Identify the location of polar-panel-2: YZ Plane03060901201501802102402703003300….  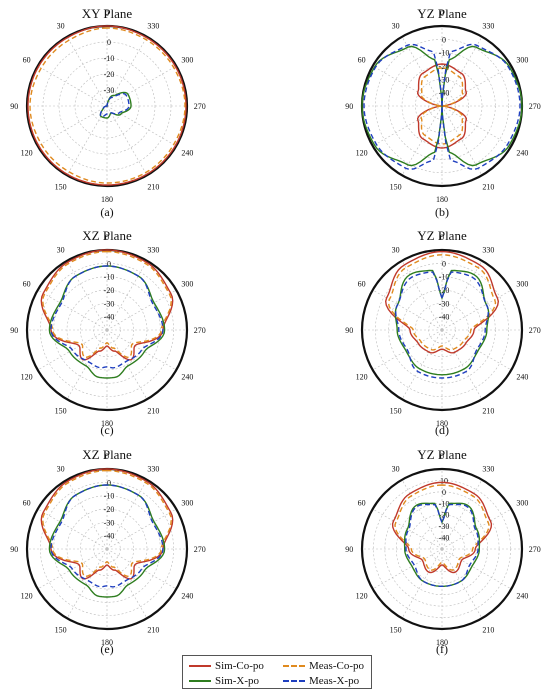
(443, 112).